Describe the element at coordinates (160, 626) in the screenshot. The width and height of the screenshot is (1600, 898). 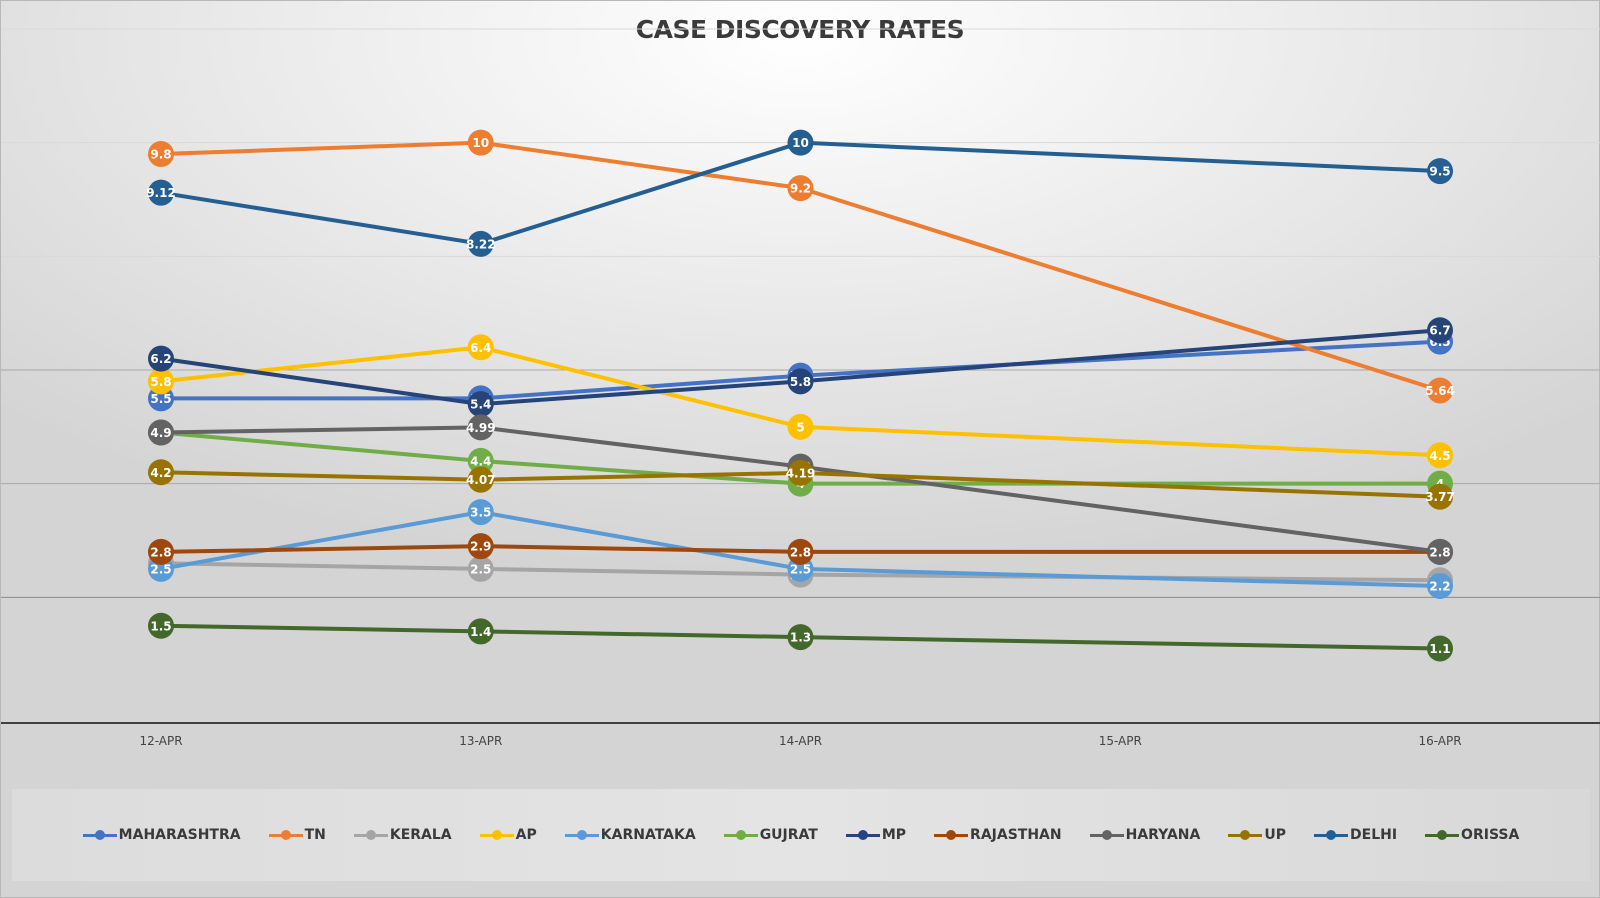
I see `data-label: 1.5` at that location.